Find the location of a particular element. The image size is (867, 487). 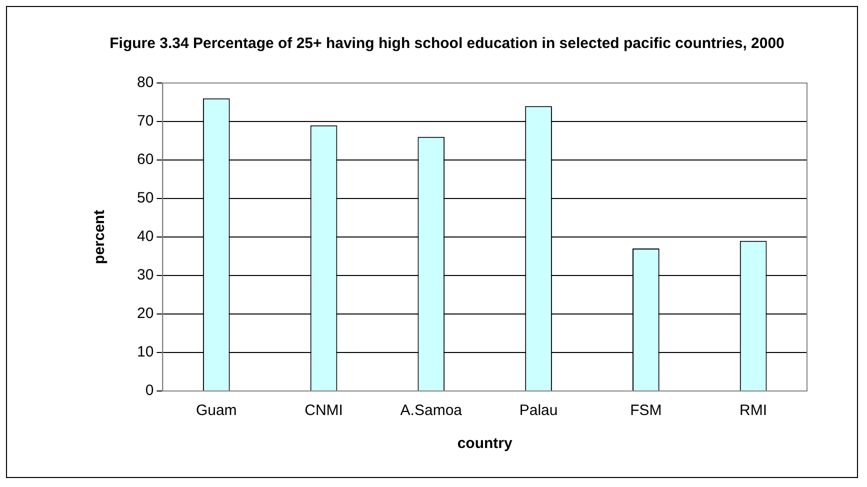

x-tick-label: RMI is located at coordinates (754, 411).